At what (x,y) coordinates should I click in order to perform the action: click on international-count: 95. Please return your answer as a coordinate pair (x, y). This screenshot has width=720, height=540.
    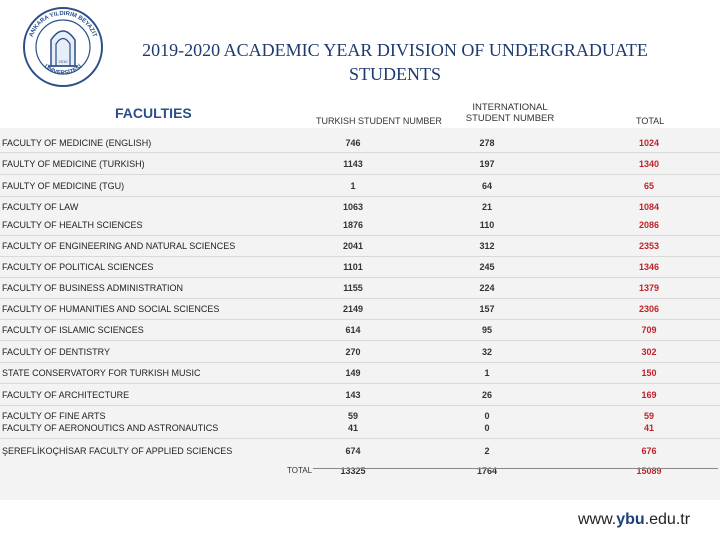
    Looking at the image, I should click on (486, 330).